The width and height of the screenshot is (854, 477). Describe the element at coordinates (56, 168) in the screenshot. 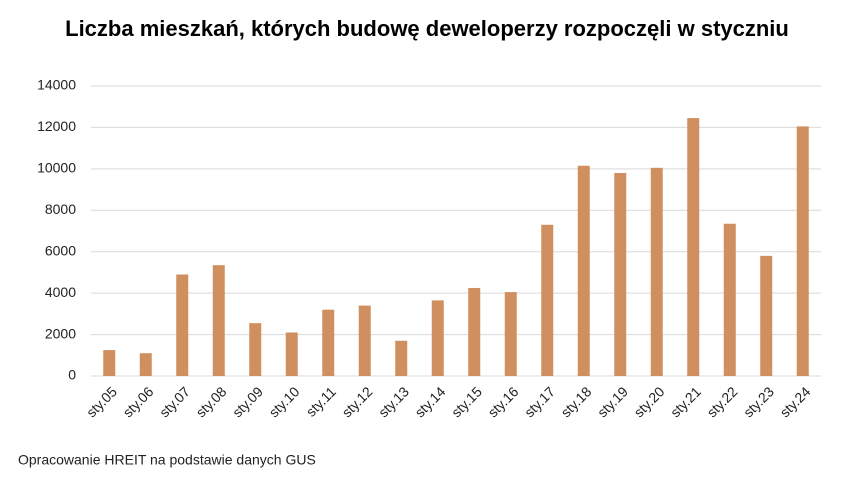

I see `y-tick-label: 10000` at that location.